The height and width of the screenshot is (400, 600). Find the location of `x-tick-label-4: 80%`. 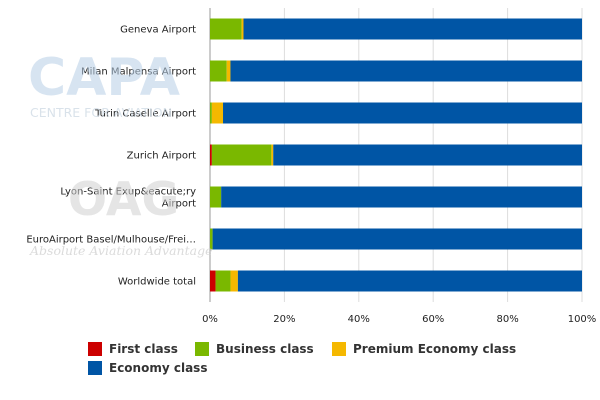

x-tick-label-4: 80% is located at coordinates (507, 319).